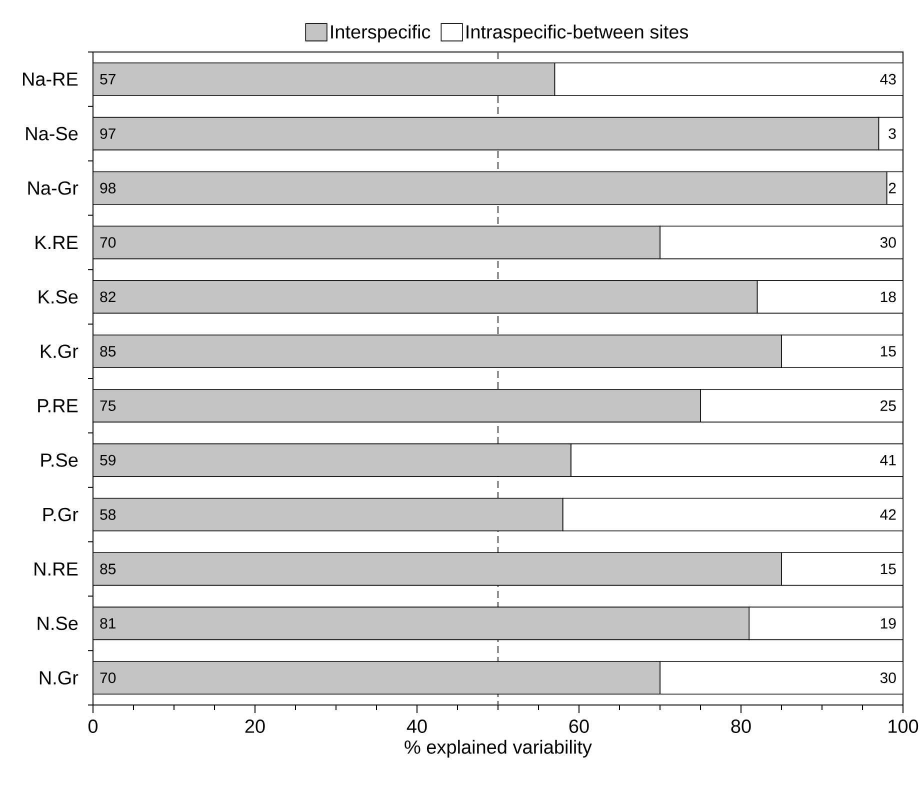  I want to click on data-label: 75, so click(108, 405).